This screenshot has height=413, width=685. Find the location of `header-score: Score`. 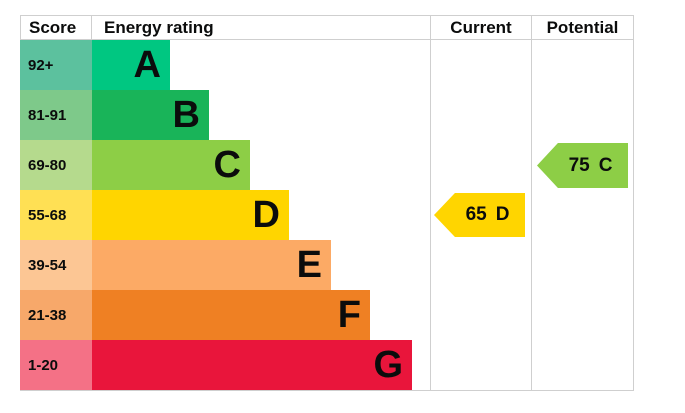

header-score: Score is located at coordinates (56, 27).